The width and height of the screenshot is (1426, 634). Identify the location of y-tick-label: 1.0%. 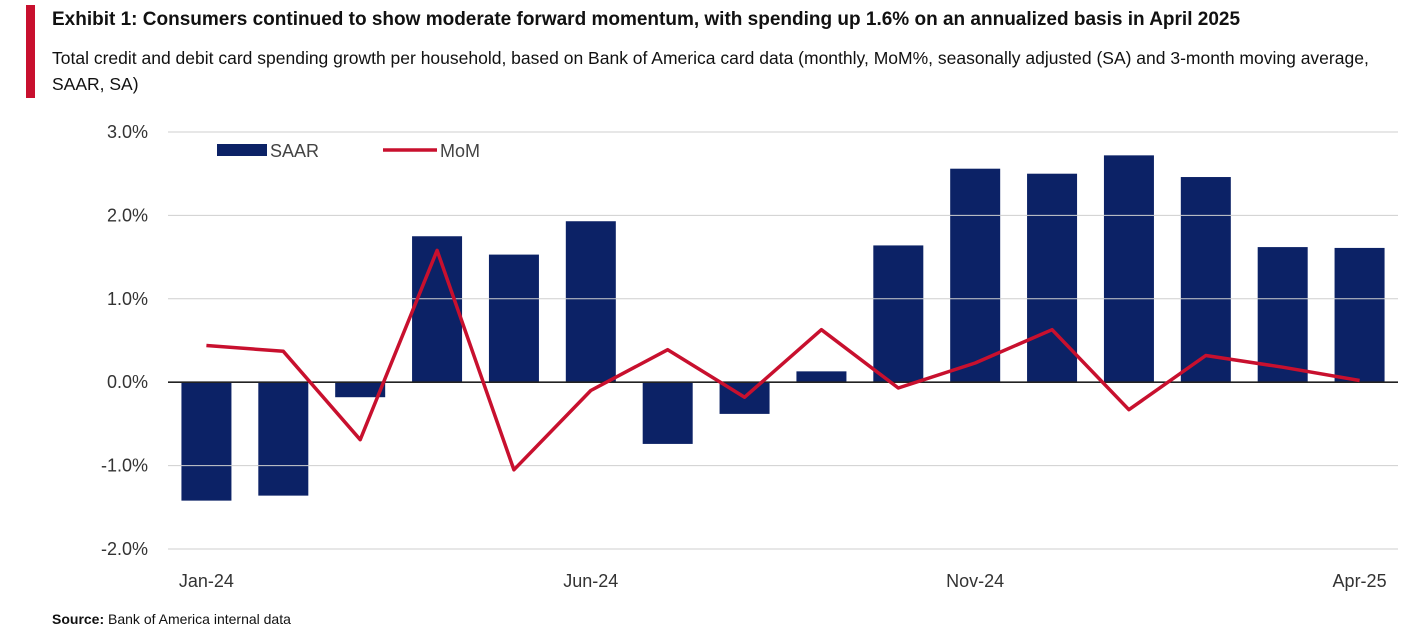
(127, 299).